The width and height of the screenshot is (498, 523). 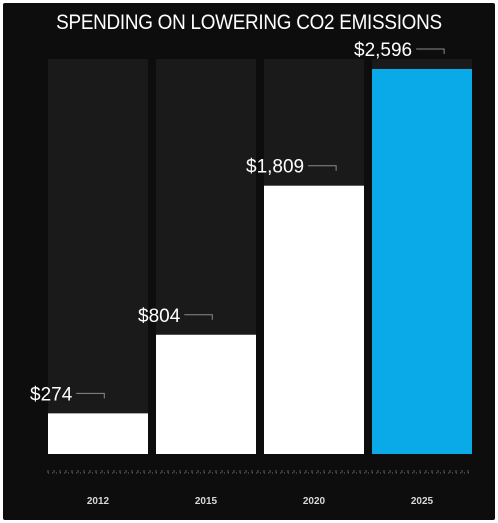 I want to click on x-tick-label-2015: 2015, so click(x=206, y=501).